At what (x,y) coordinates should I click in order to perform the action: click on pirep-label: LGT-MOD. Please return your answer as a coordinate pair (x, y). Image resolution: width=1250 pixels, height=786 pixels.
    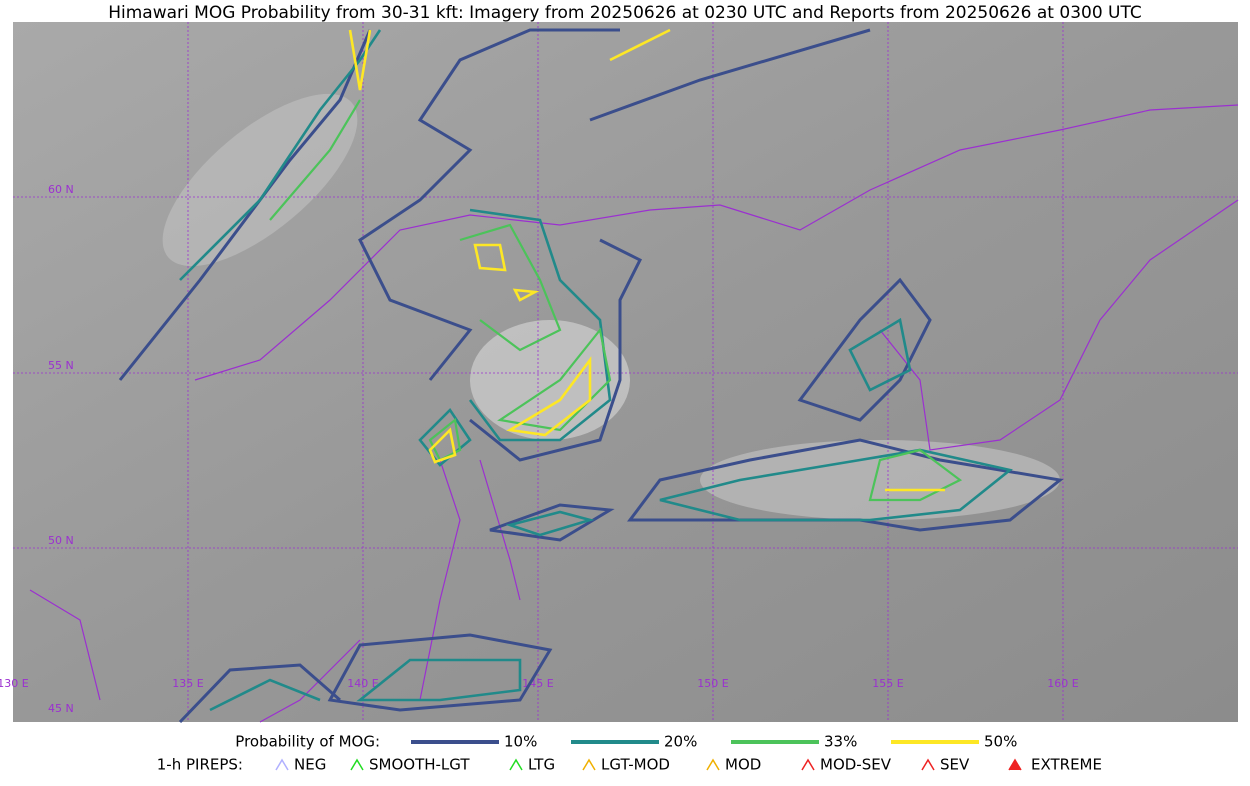
    Looking at the image, I should click on (635, 765).